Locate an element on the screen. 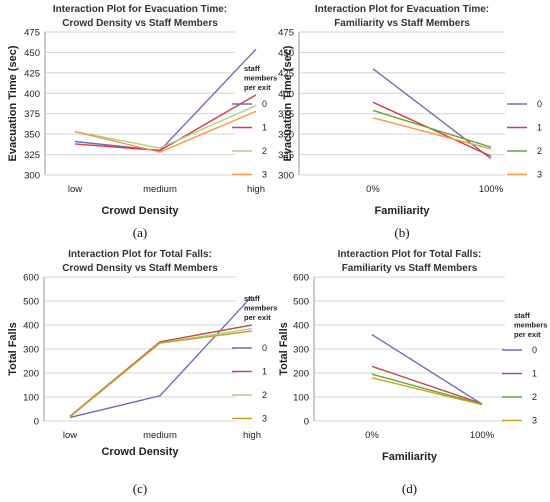 The width and height of the screenshot is (550, 502). panel-caption: (d) is located at coordinates (409, 488).